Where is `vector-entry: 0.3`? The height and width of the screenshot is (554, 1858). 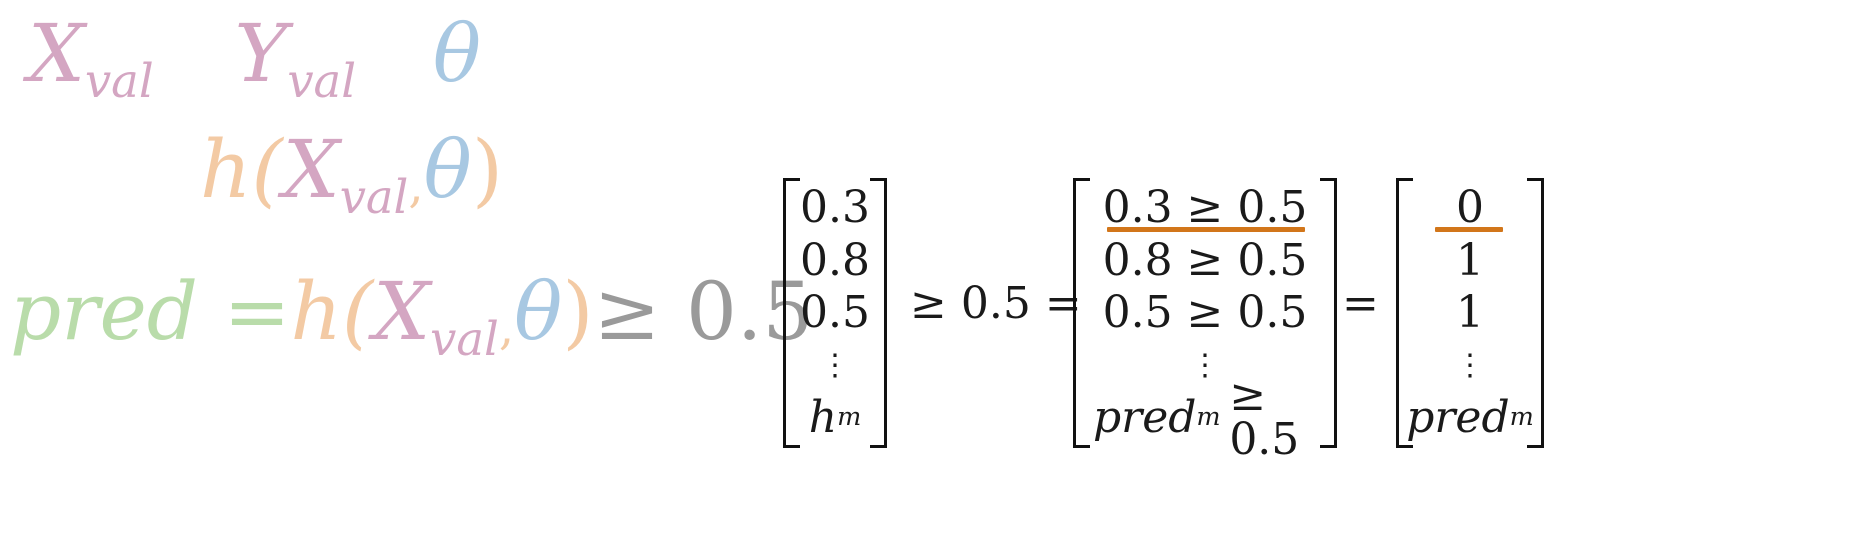
vector-entry: 0.3 is located at coordinates (835, 207).